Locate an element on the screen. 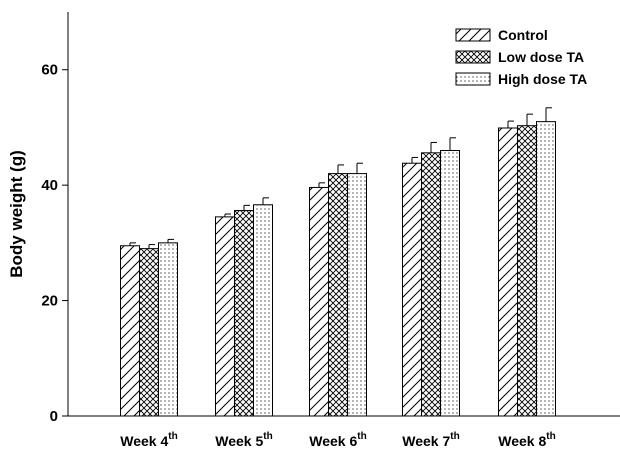 The image size is (620, 450). x-tick-label-main: Week 5 is located at coordinates (239, 441).